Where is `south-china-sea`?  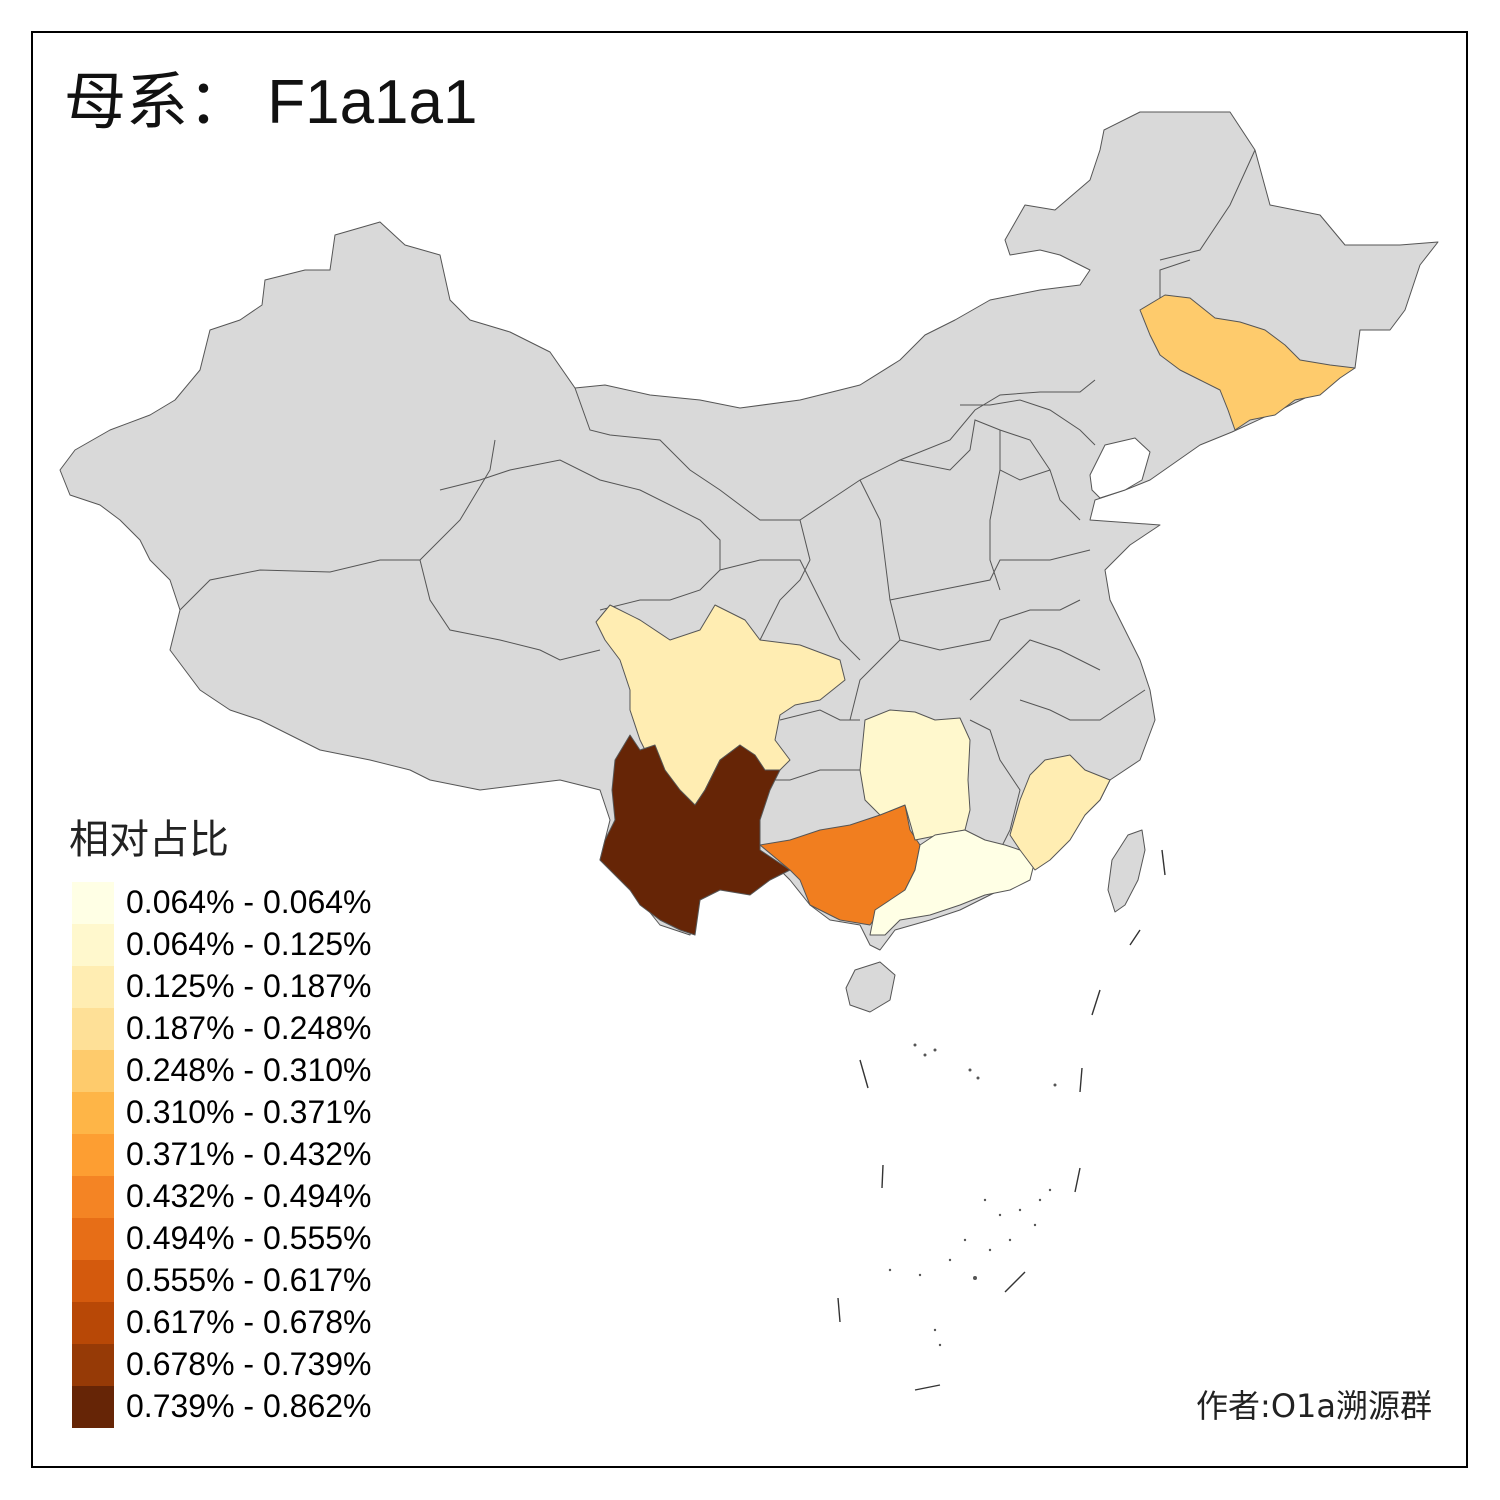
south-china-sea is located at coordinates (1001, 1120).